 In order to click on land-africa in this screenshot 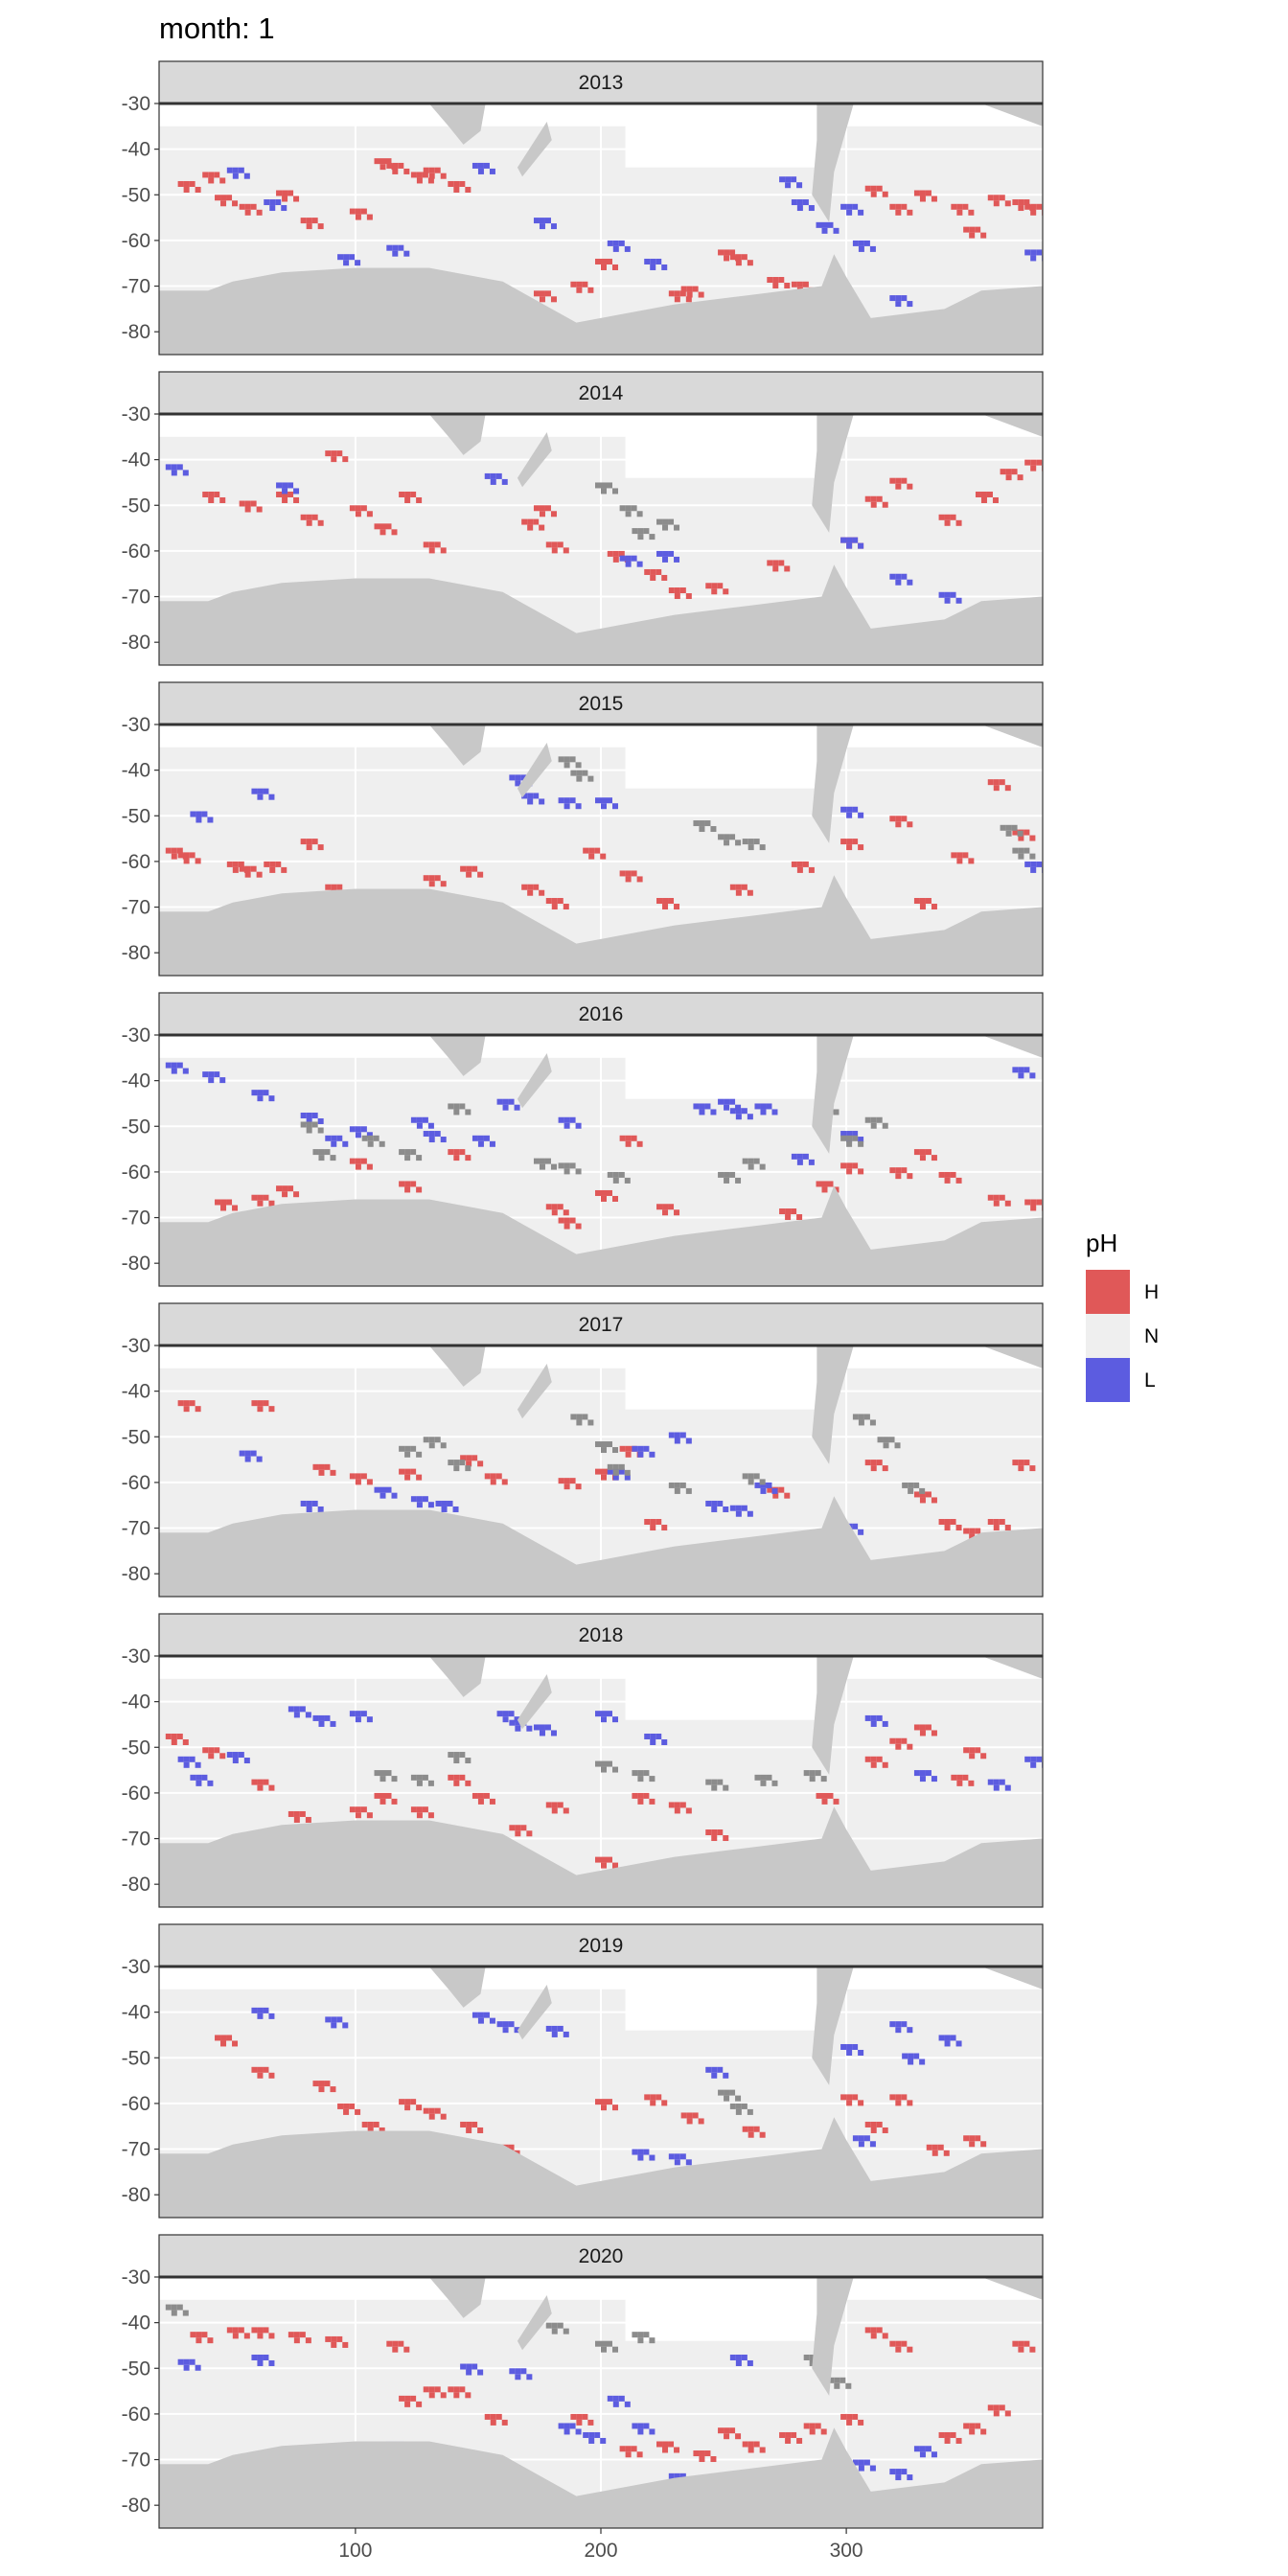, I will do `click(1012, 1046)`.